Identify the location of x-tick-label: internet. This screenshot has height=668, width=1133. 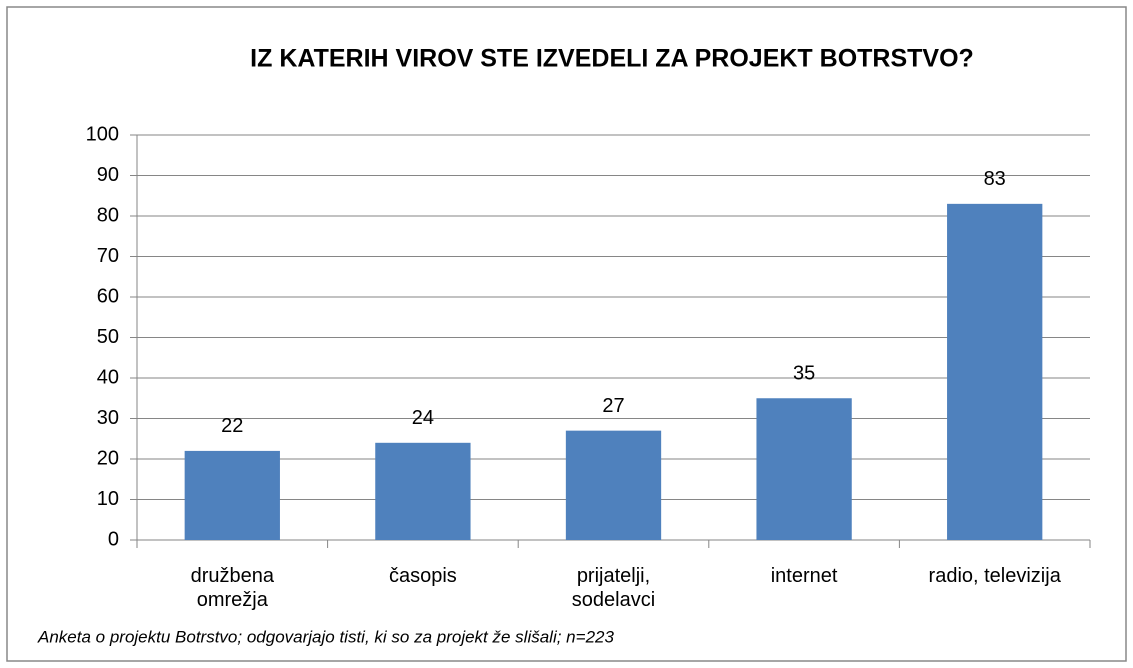
(804, 576).